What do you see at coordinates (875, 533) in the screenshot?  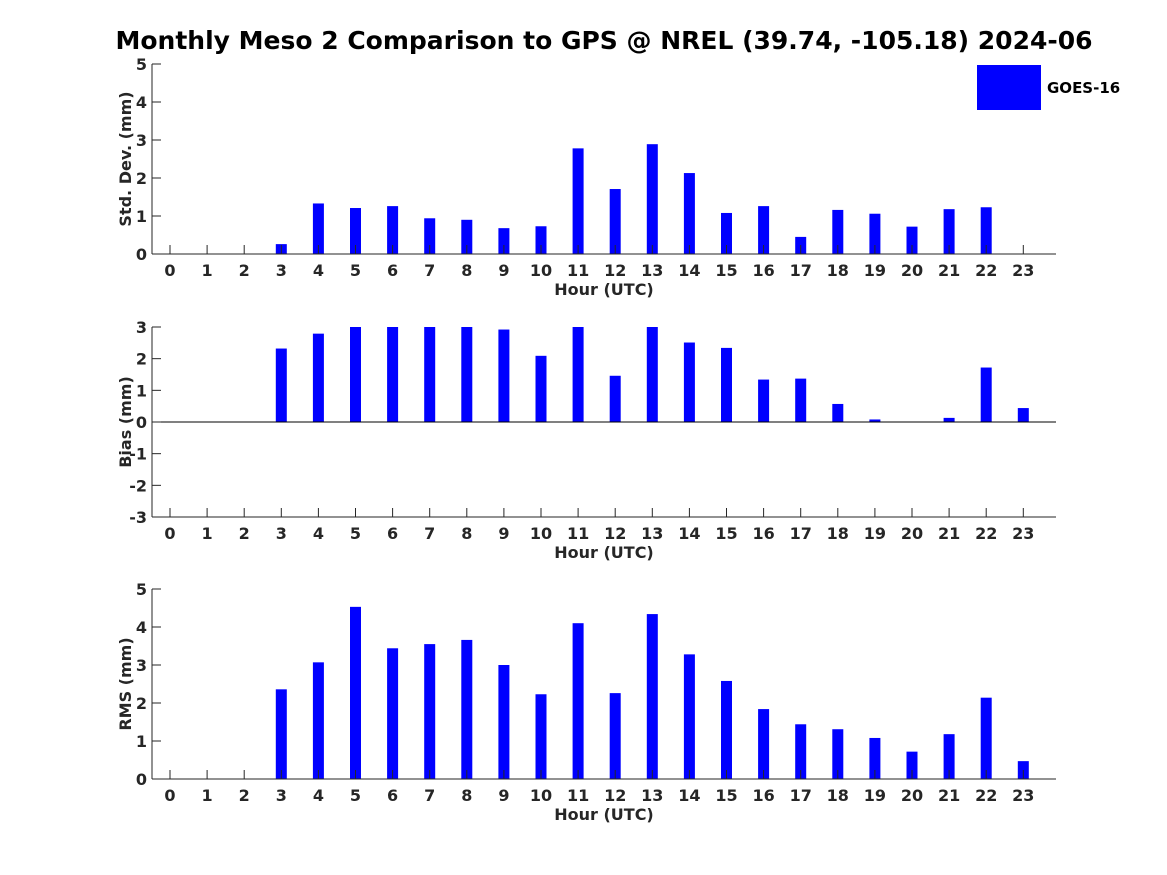 I see `x-tick-label: 19` at bounding box center [875, 533].